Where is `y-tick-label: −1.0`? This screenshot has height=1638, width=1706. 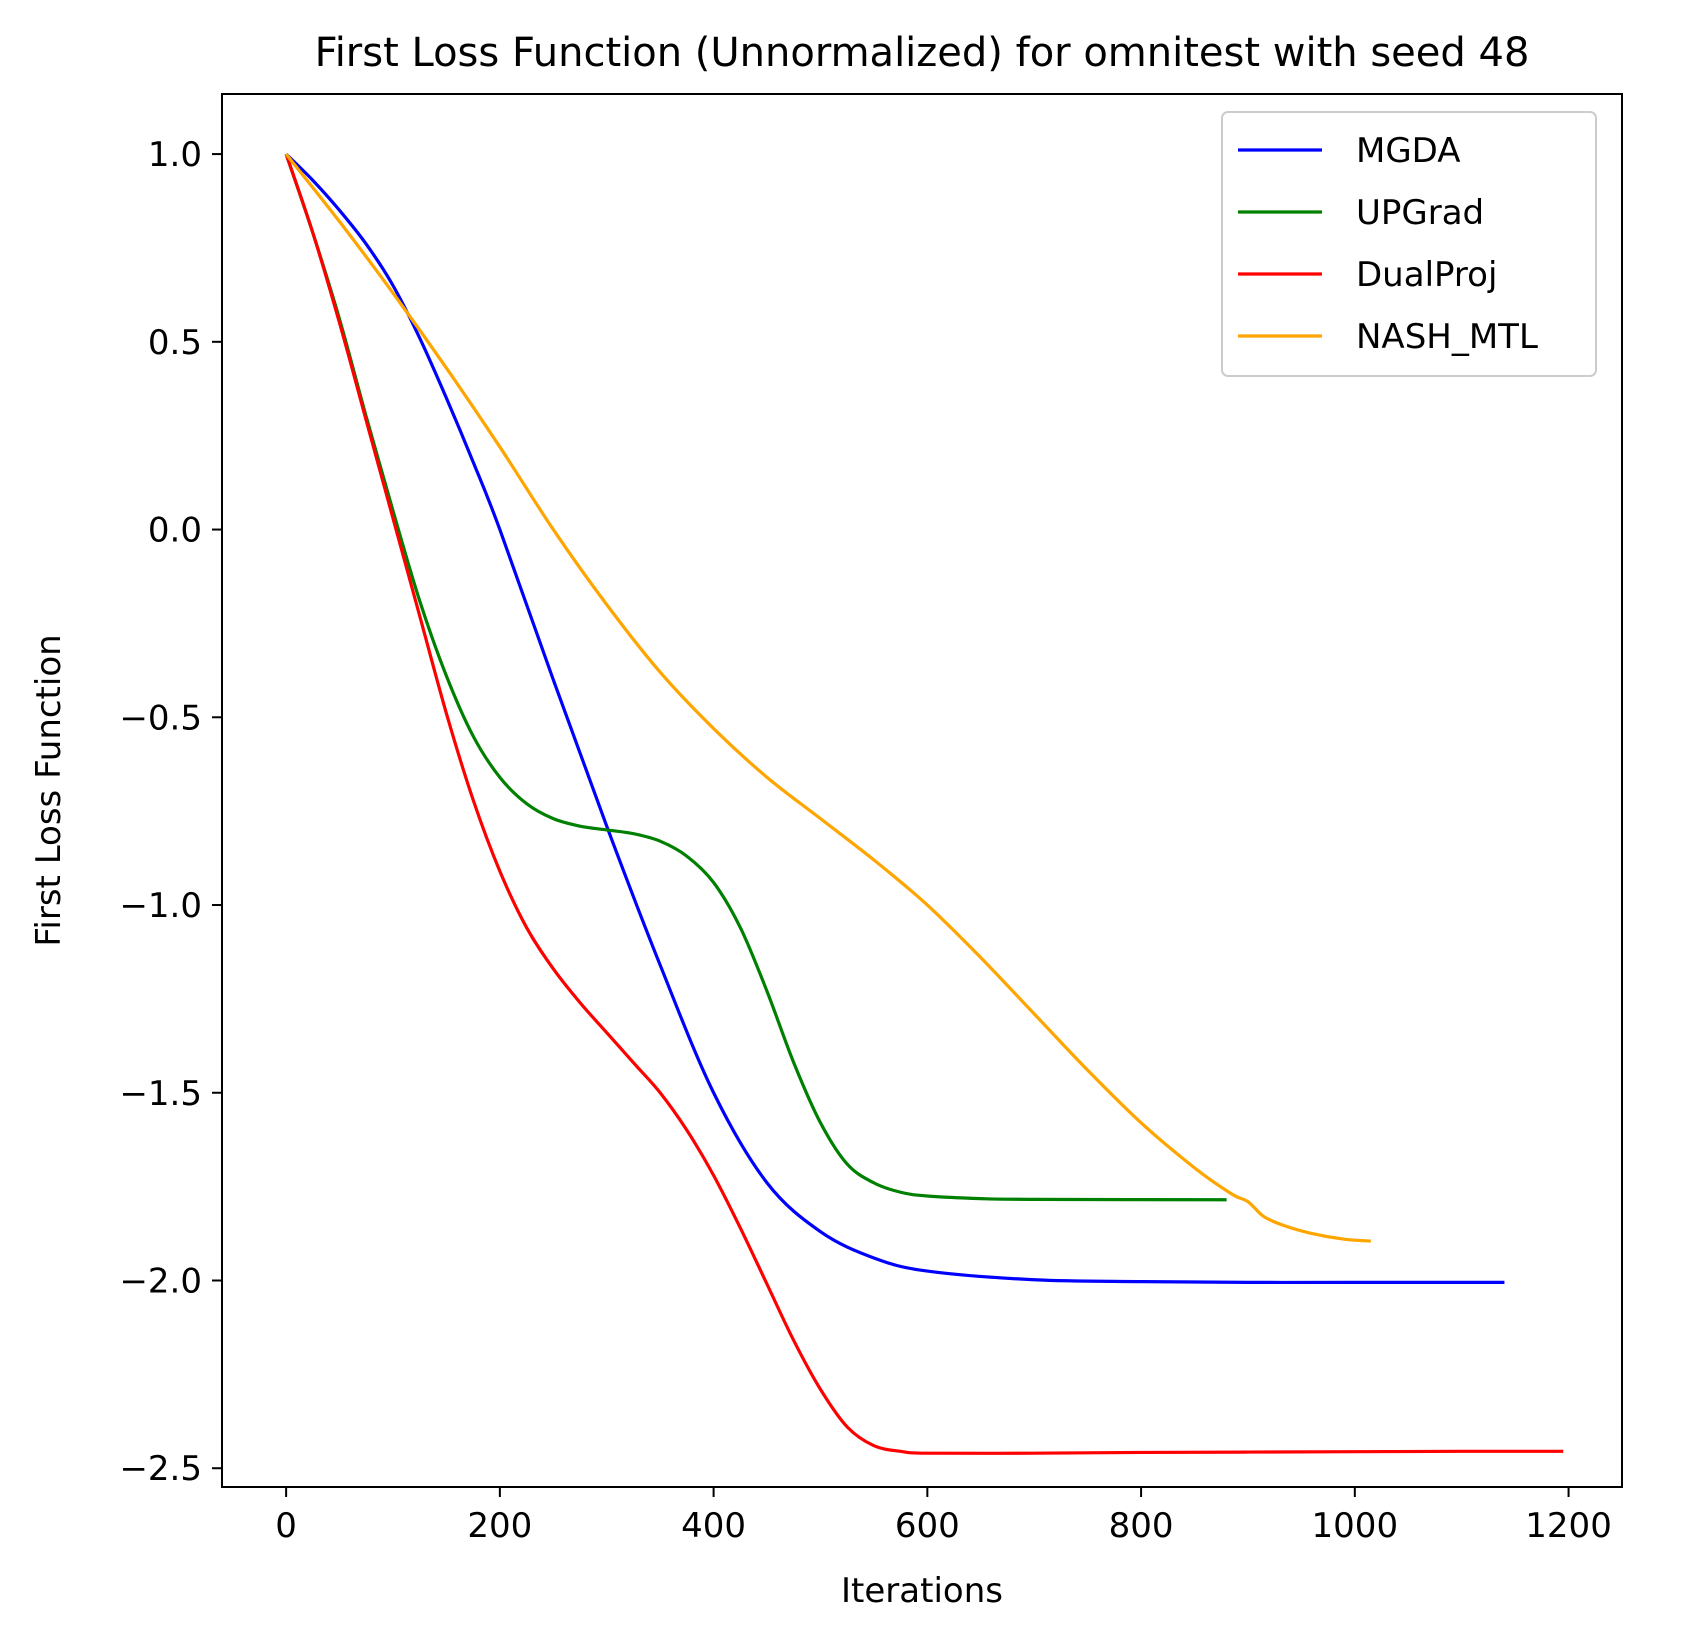 y-tick-label: −1.0 is located at coordinates (160, 906).